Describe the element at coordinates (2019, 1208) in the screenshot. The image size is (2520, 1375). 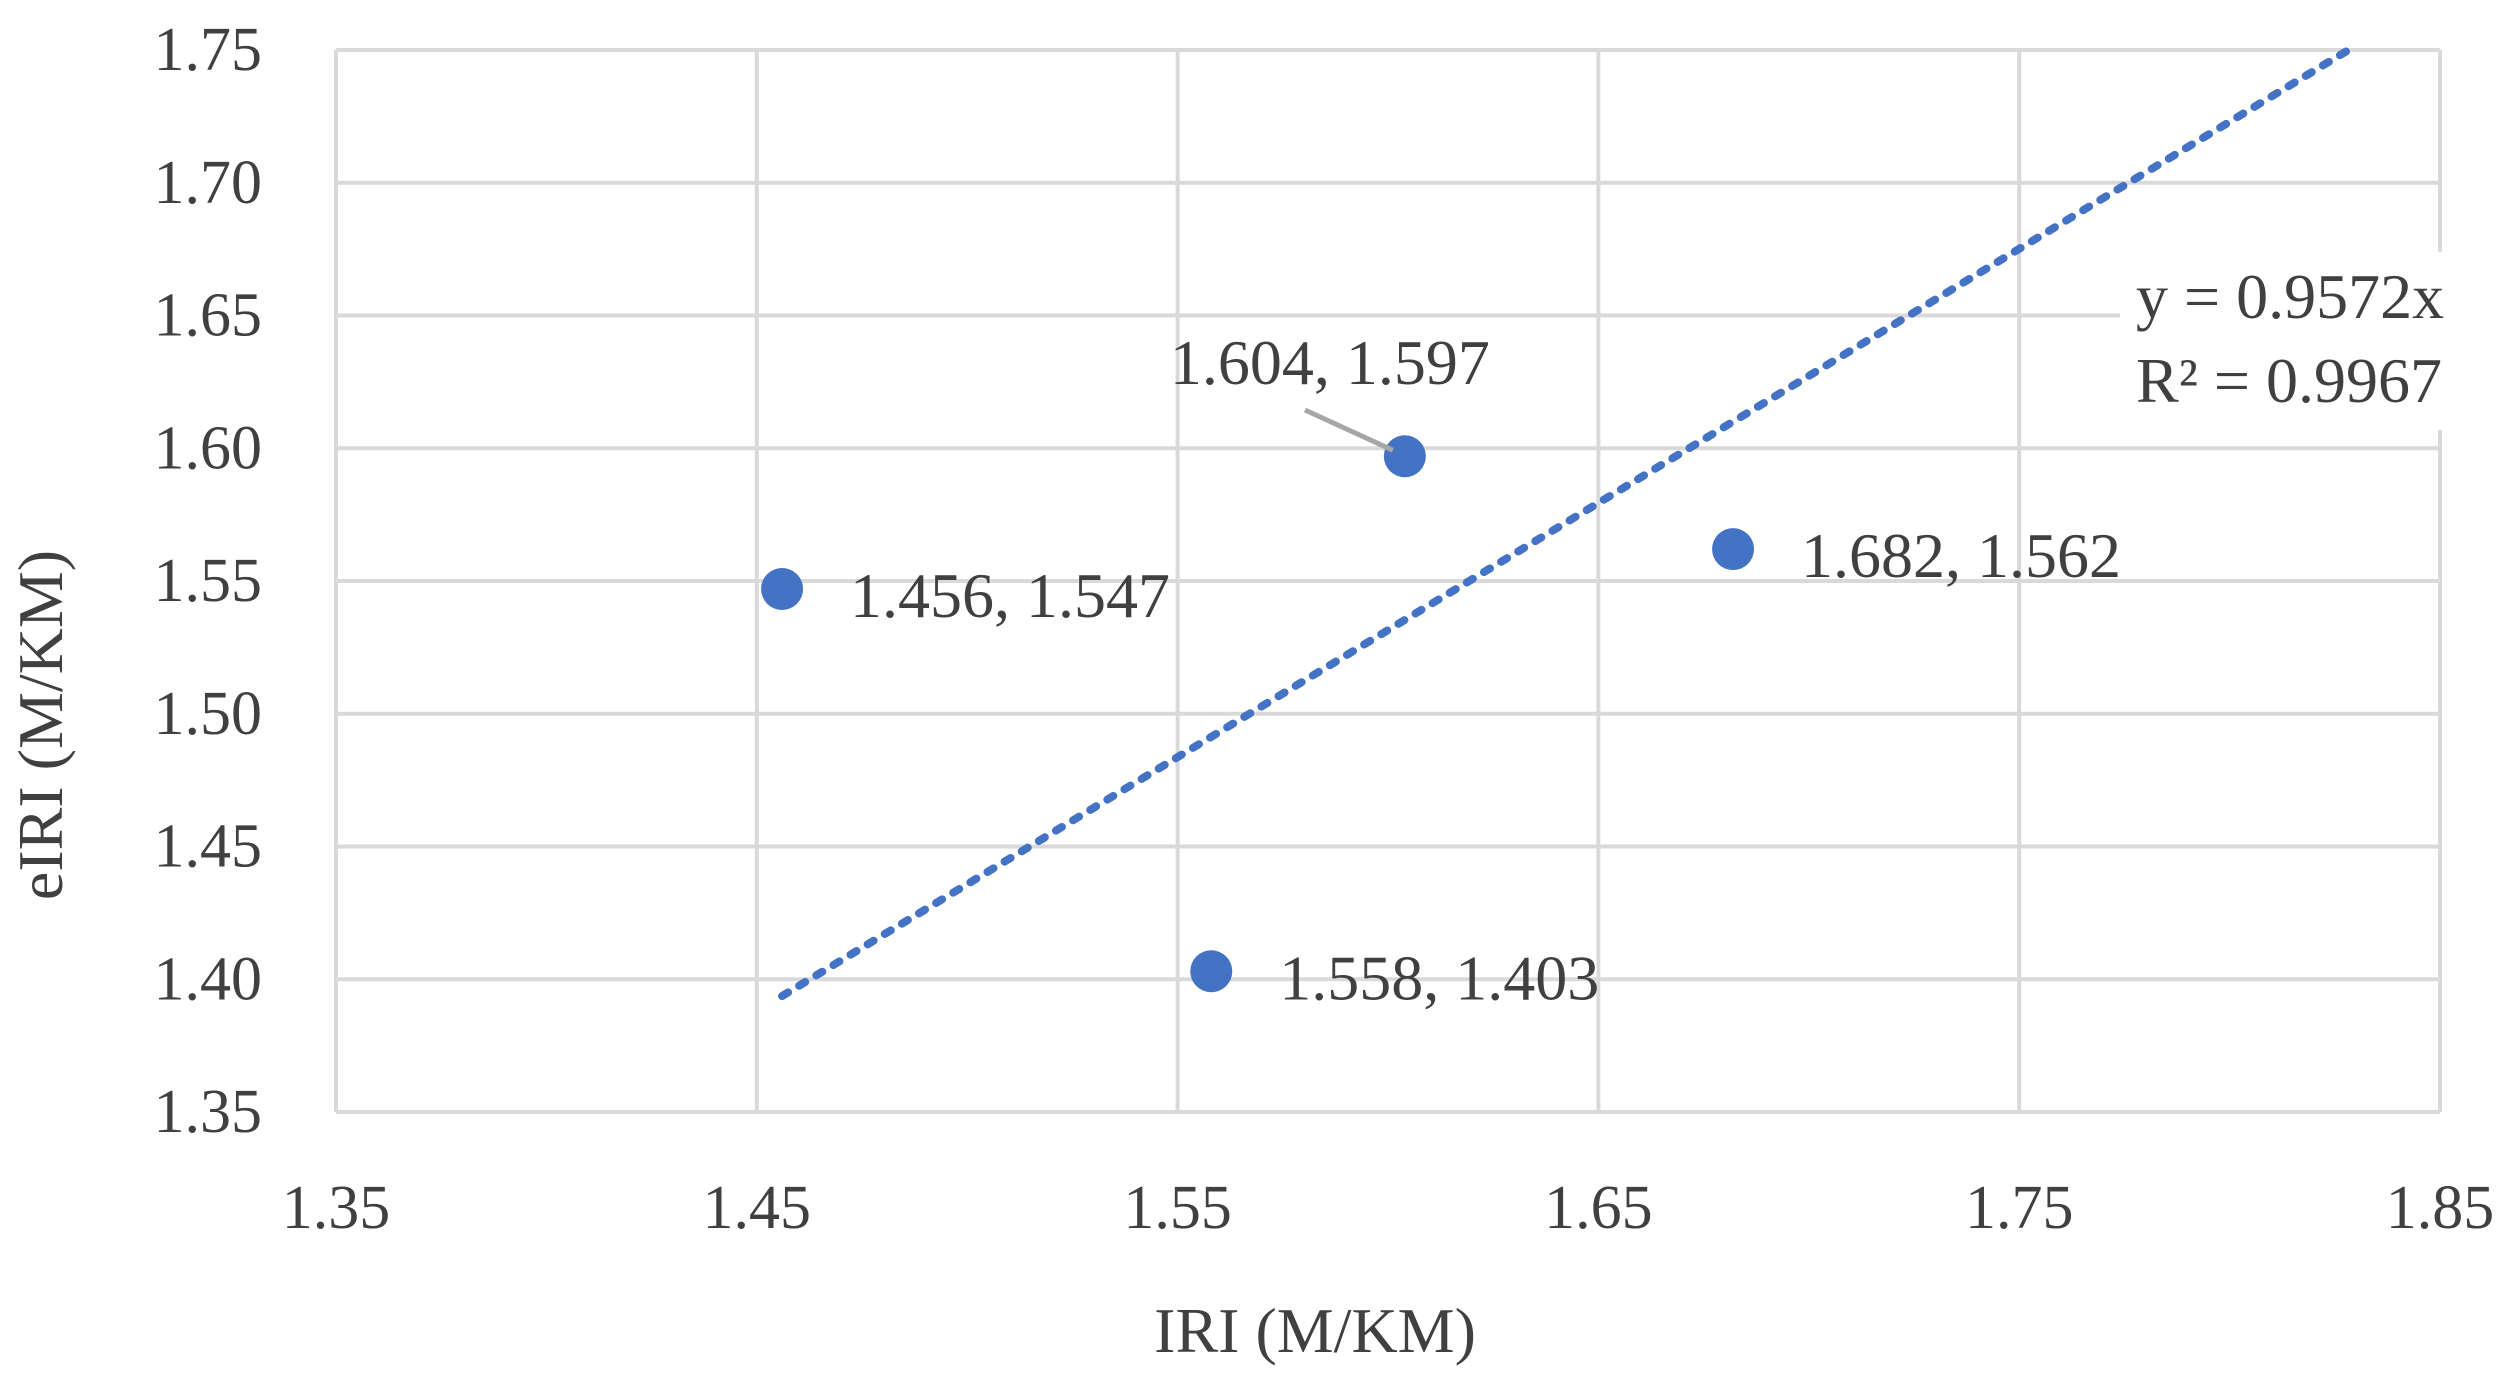
I see `x-tick-label: 1.75` at that location.